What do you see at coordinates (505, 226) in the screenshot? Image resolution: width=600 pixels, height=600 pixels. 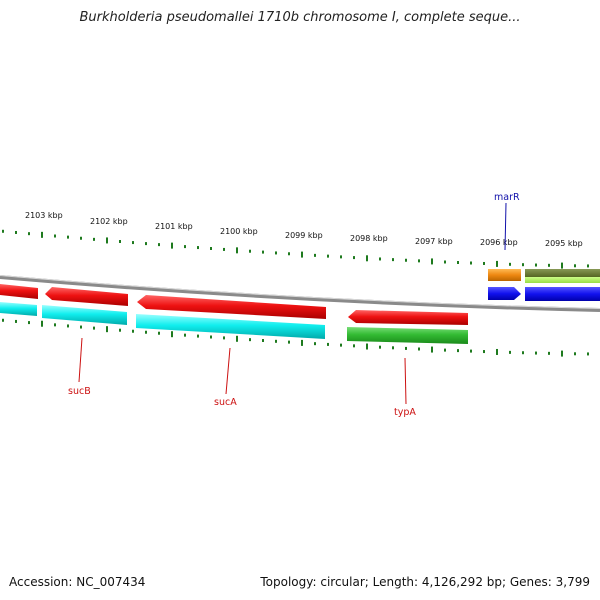 I see `leader-line-marR` at bounding box center [505, 226].